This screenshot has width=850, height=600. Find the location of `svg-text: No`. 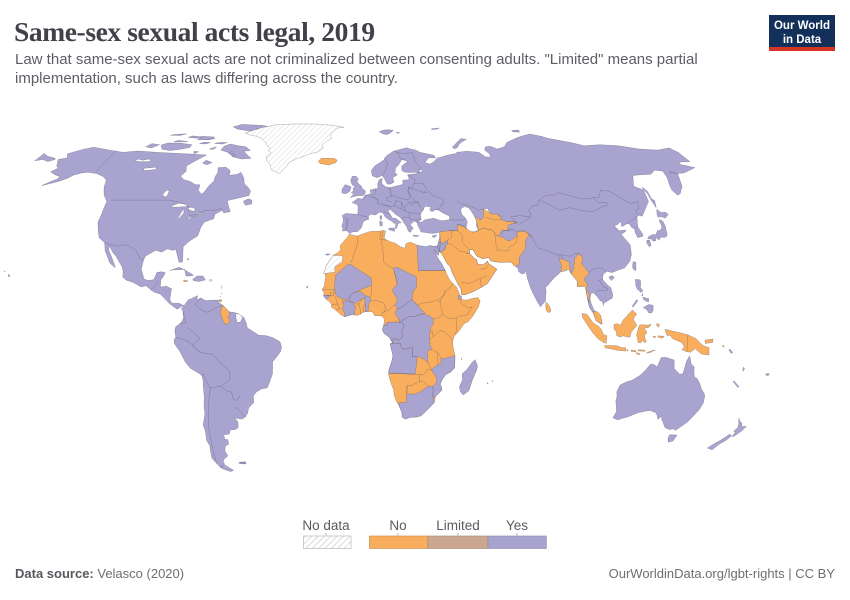

svg-text: No is located at coordinates (397, 525).